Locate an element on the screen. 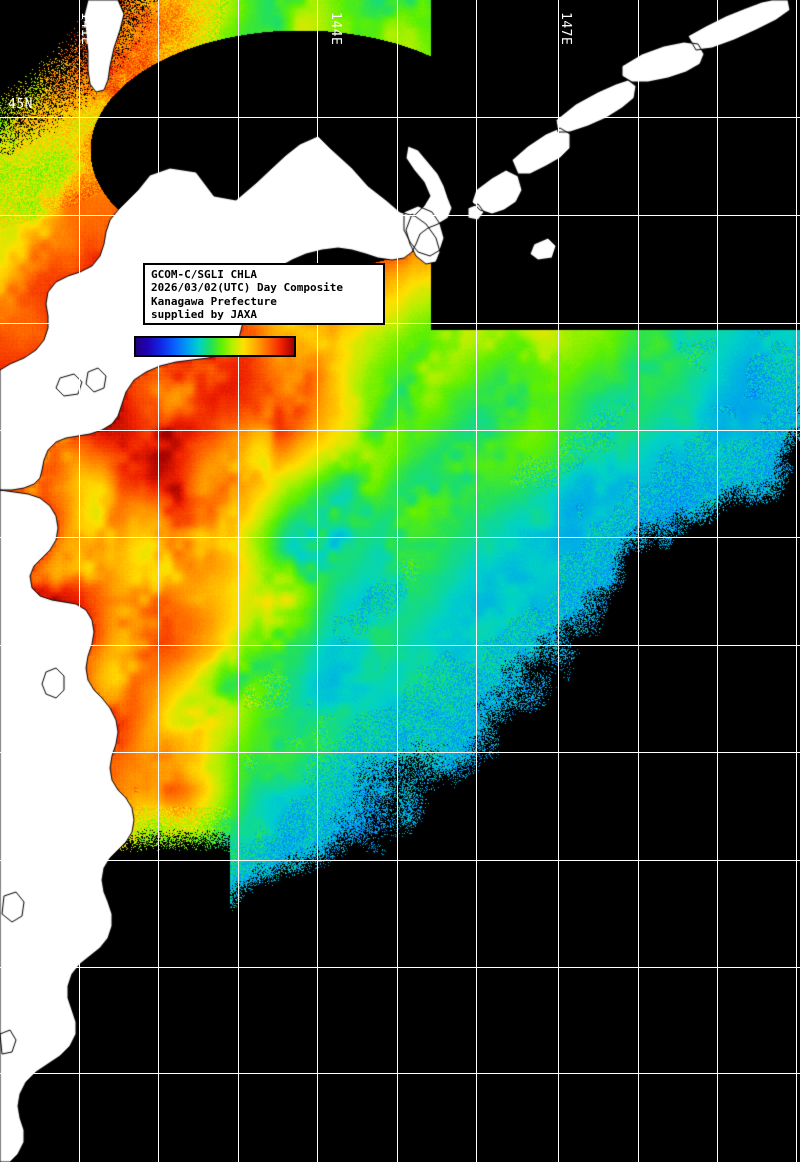 Image resolution: width=800 pixels, height=1162 pixels. longitude-label-147e: 147E is located at coordinates (565, 29).